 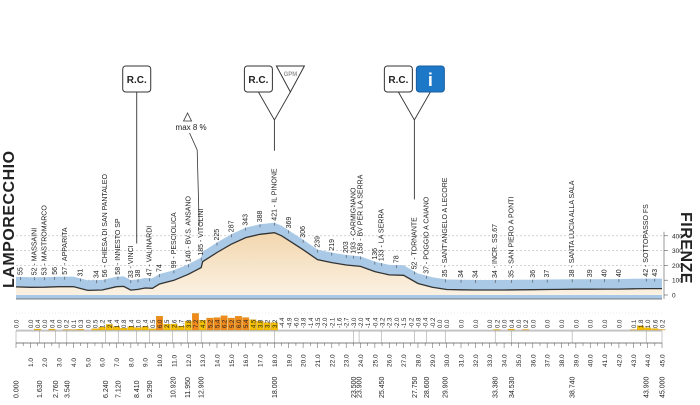 I want to click on gradient-value: 2.5, so click(x=168, y=323).